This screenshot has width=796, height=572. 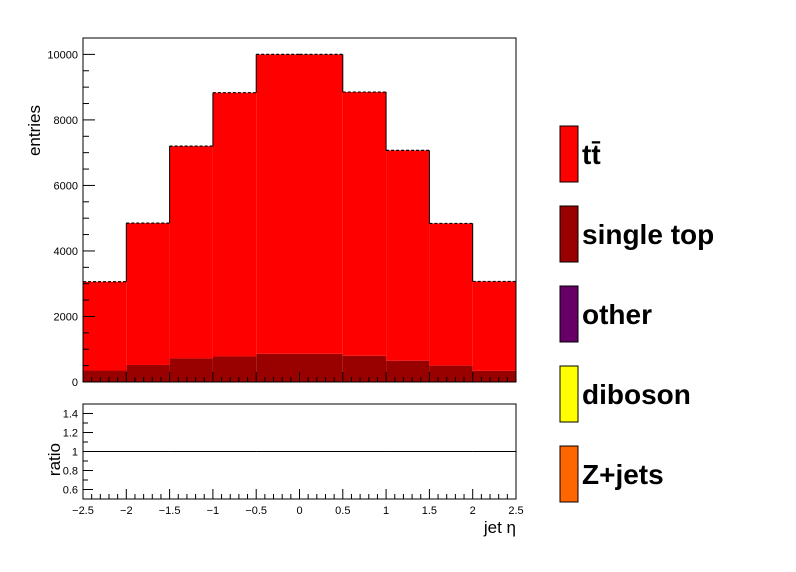 What do you see at coordinates (70, 415) in the screenshot?
I see `ratio-y-tick-label: 1.4` at bounding box center [70, 415].